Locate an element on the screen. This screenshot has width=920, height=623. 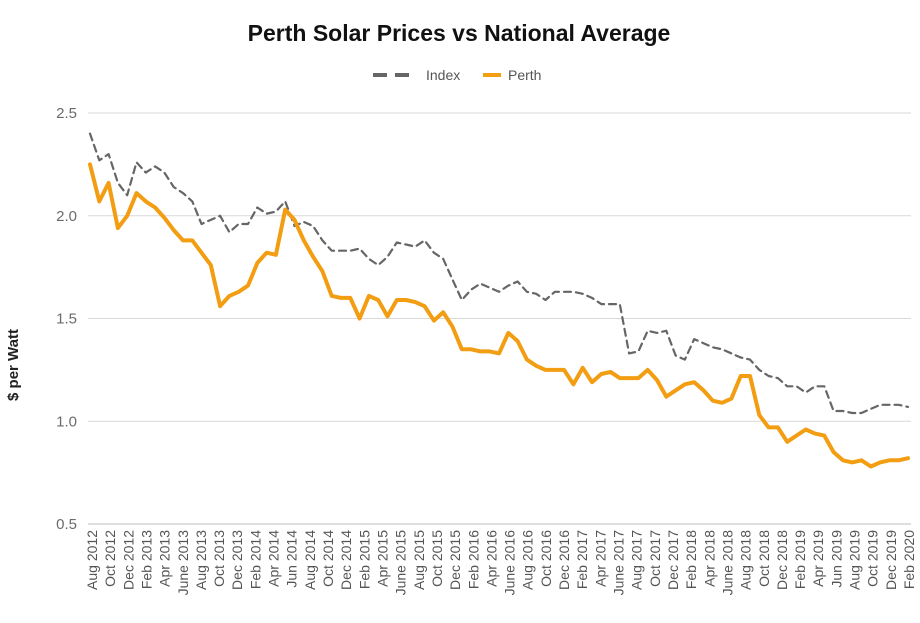
x-tick-label: June 2017 is located at coordinates (619, 563).